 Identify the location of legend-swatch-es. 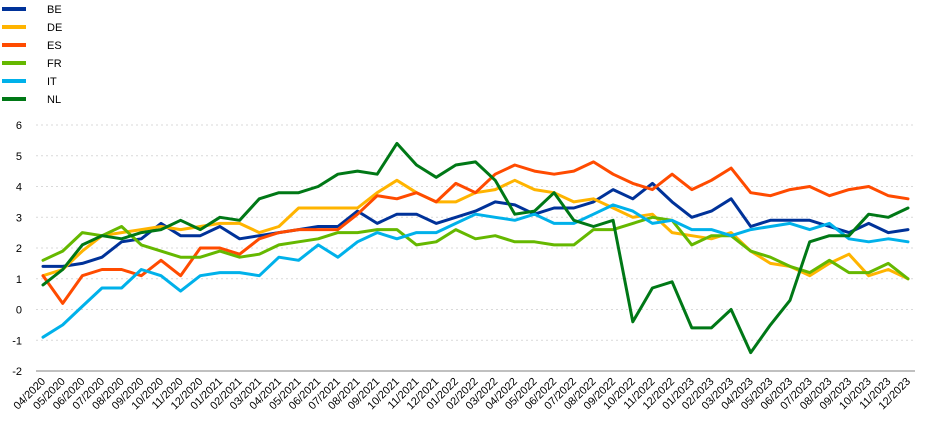
(14, 45).